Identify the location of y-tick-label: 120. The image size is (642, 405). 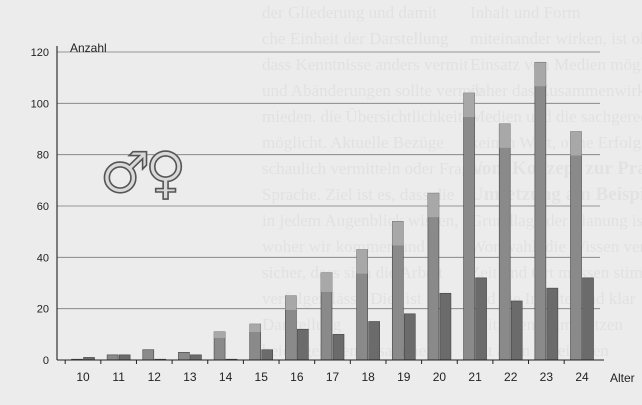
(40, 53).